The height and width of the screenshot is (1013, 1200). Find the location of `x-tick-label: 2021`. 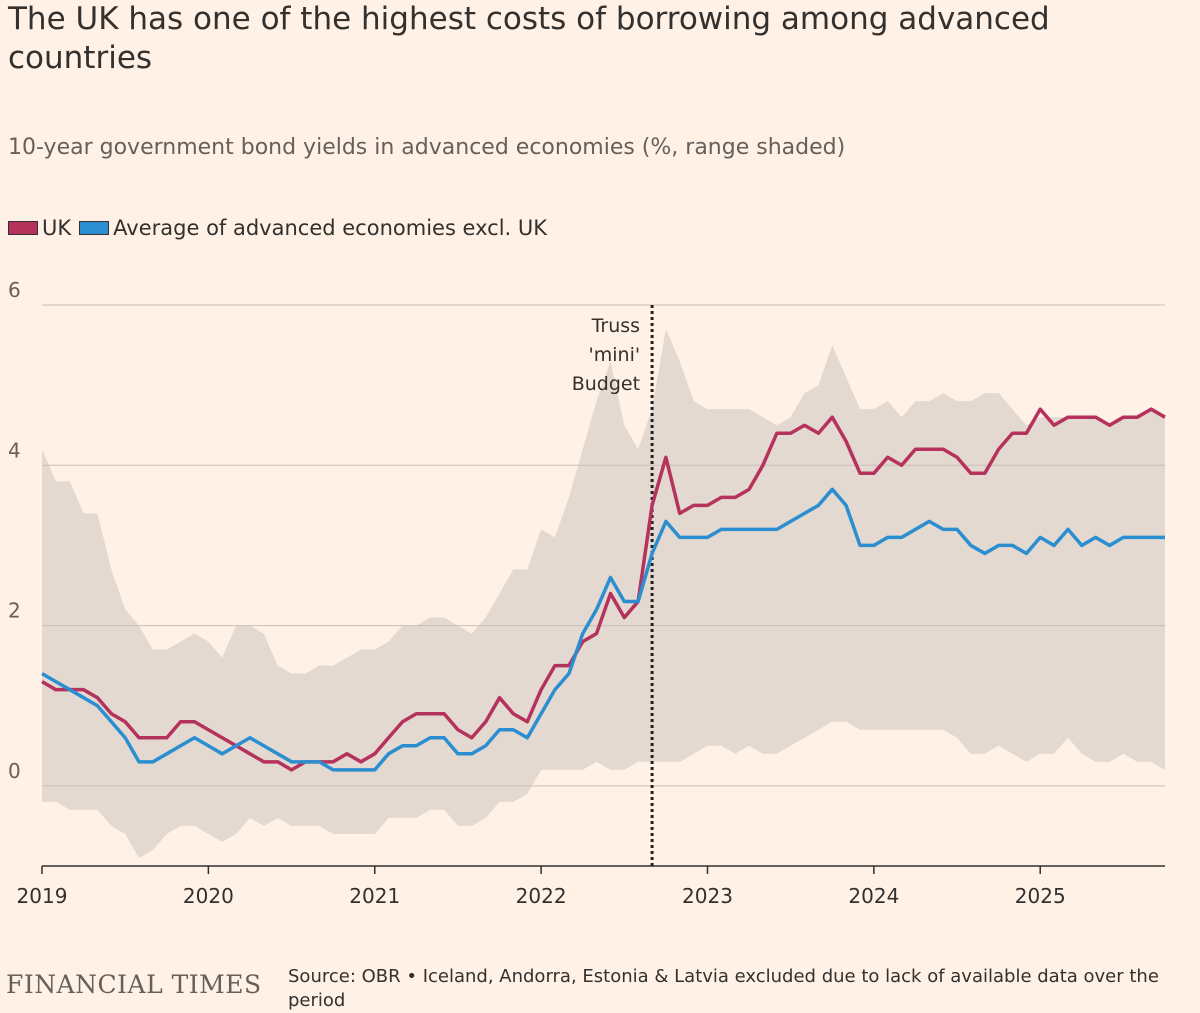

x-tick-label: 2021 is located at coordinates (374, 896).